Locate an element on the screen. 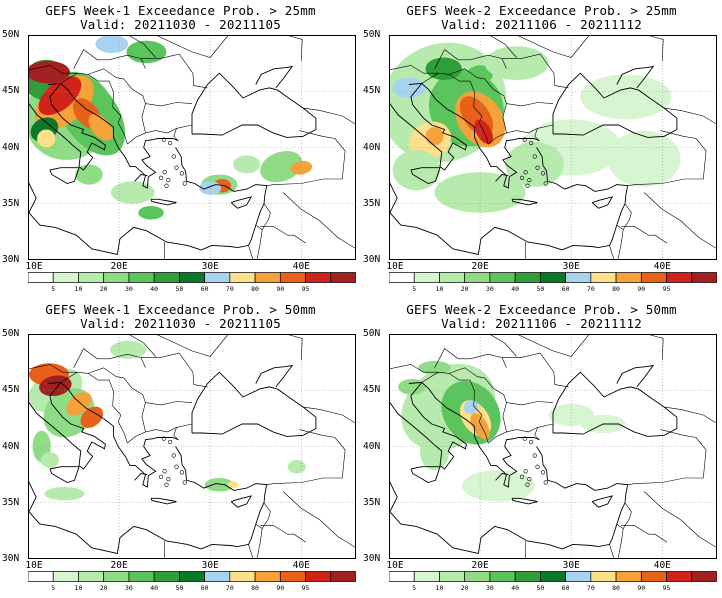  colorbar-label: 20 is located at coordinates (103, 588).